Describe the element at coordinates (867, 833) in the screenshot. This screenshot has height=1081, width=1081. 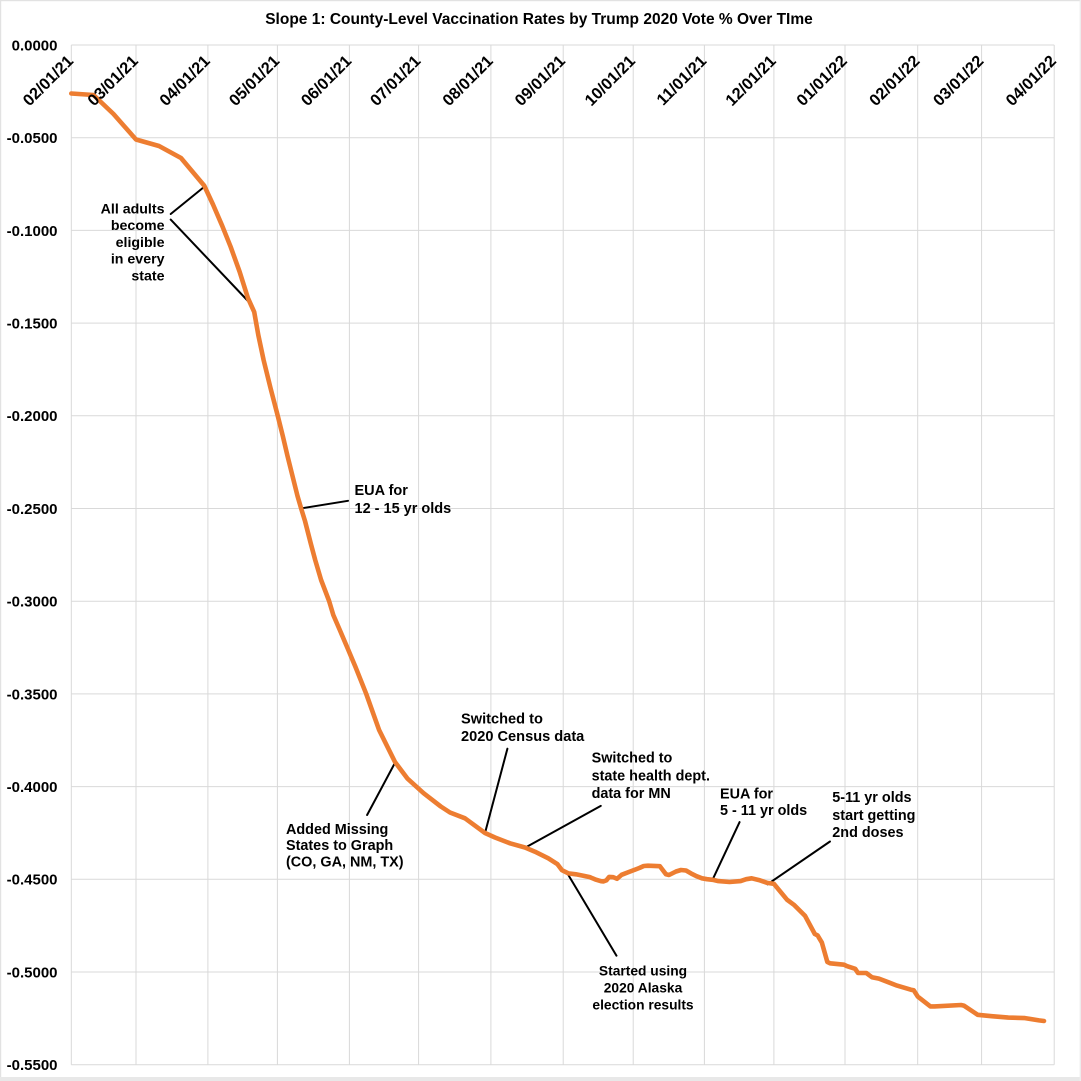
I see `svg-text: 2nd doses` at that location.